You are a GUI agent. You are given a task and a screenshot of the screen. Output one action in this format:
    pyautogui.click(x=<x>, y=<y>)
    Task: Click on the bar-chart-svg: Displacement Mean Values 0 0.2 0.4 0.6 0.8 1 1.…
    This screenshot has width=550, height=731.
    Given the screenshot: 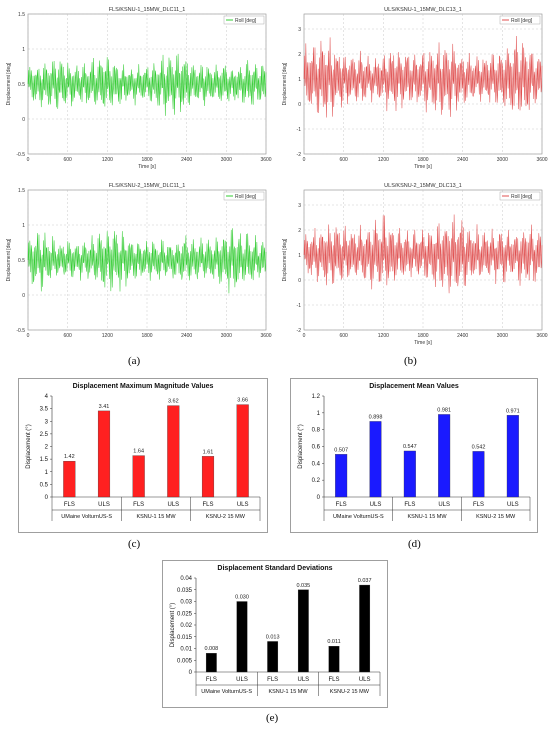 What is the action you would take?
    pyautogui.click(x=414, y=455)
    